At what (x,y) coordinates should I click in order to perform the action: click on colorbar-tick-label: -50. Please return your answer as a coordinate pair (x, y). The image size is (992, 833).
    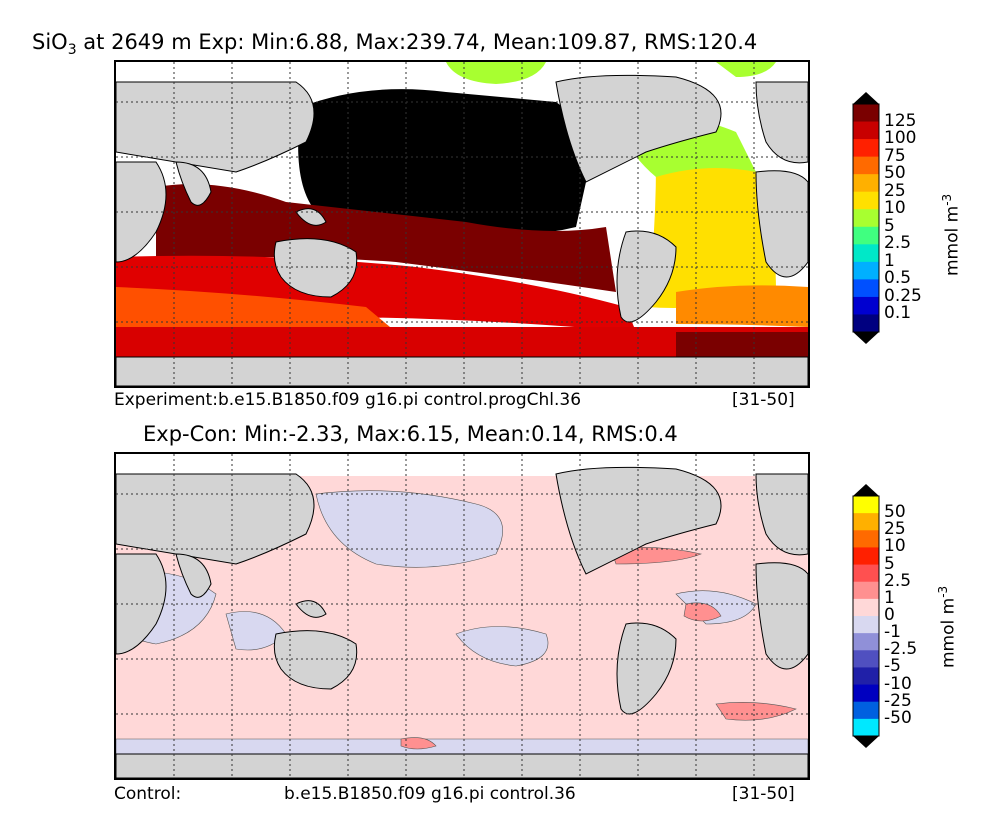
    Looking at the image, I should click on (898, 717).